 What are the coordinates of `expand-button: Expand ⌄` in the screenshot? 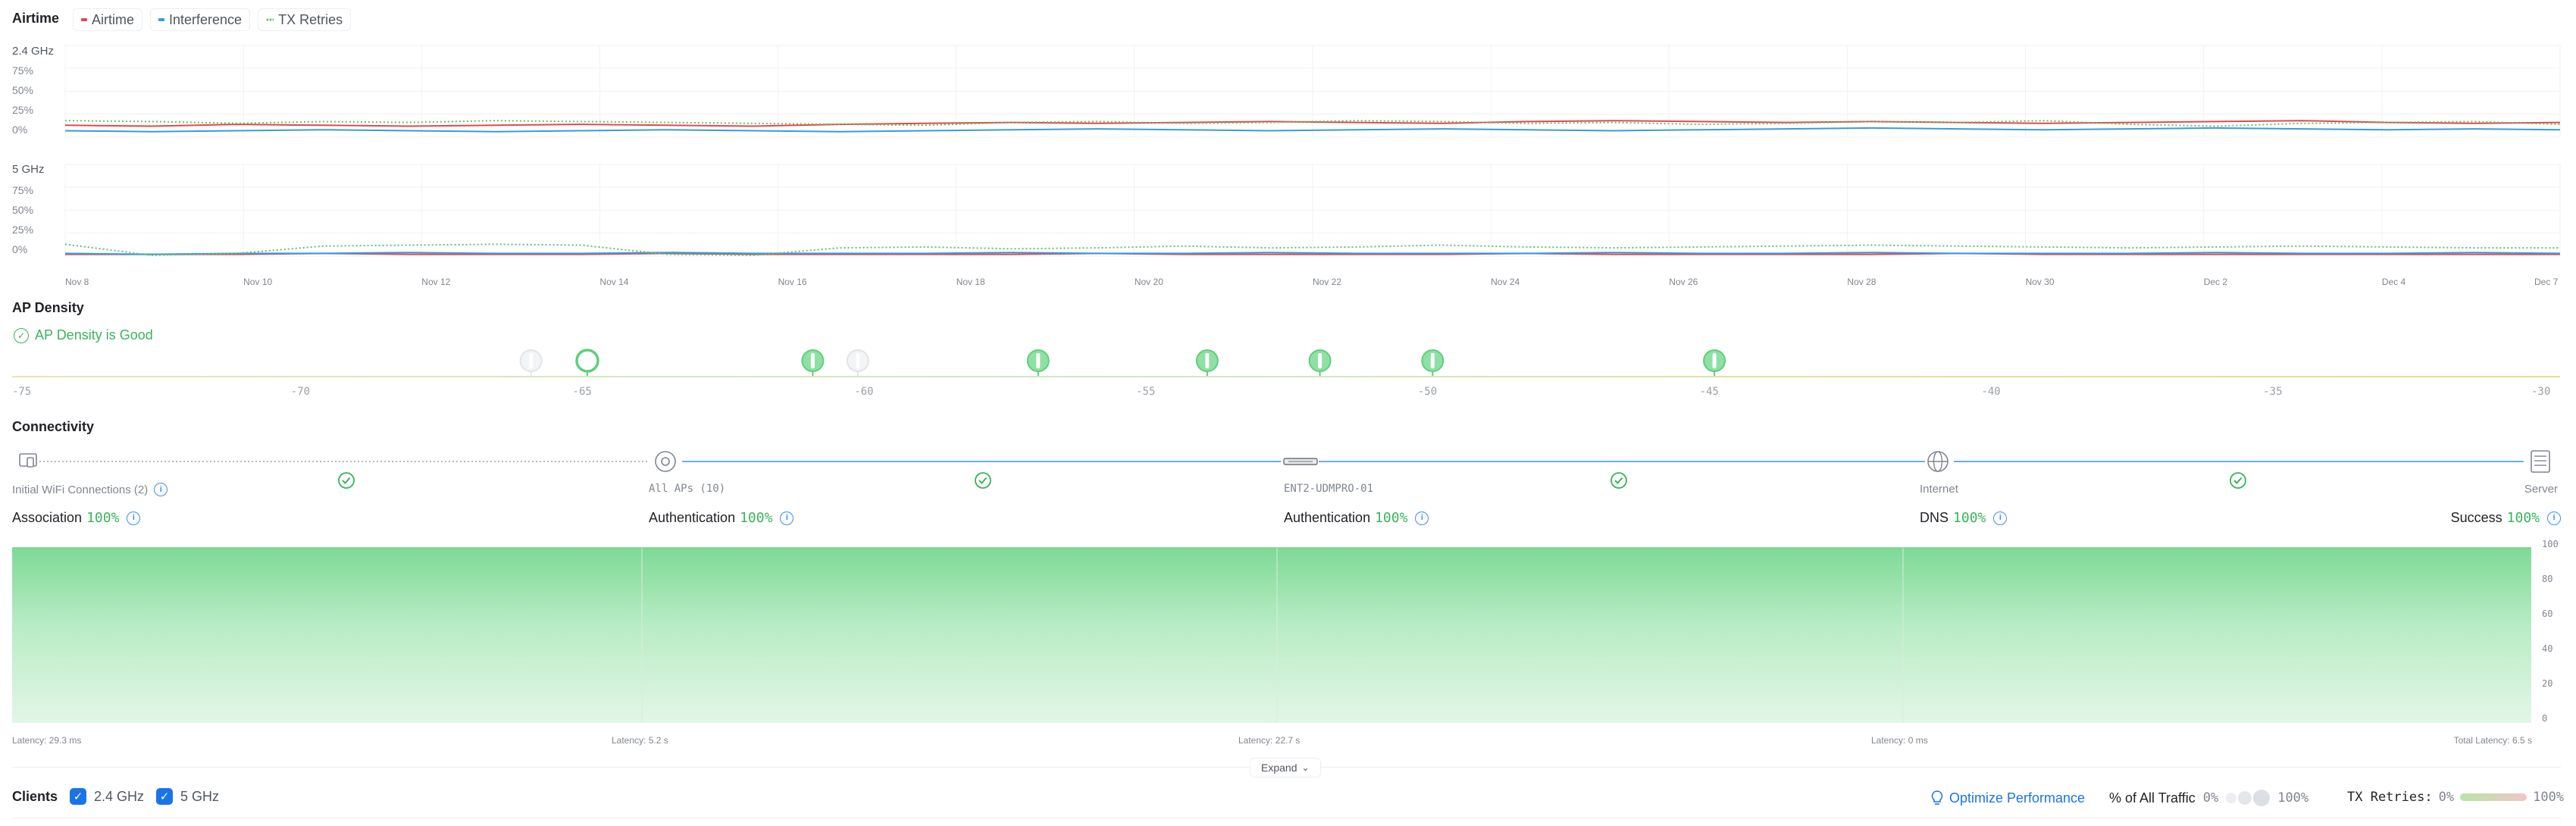 It's located at (1286, 768).